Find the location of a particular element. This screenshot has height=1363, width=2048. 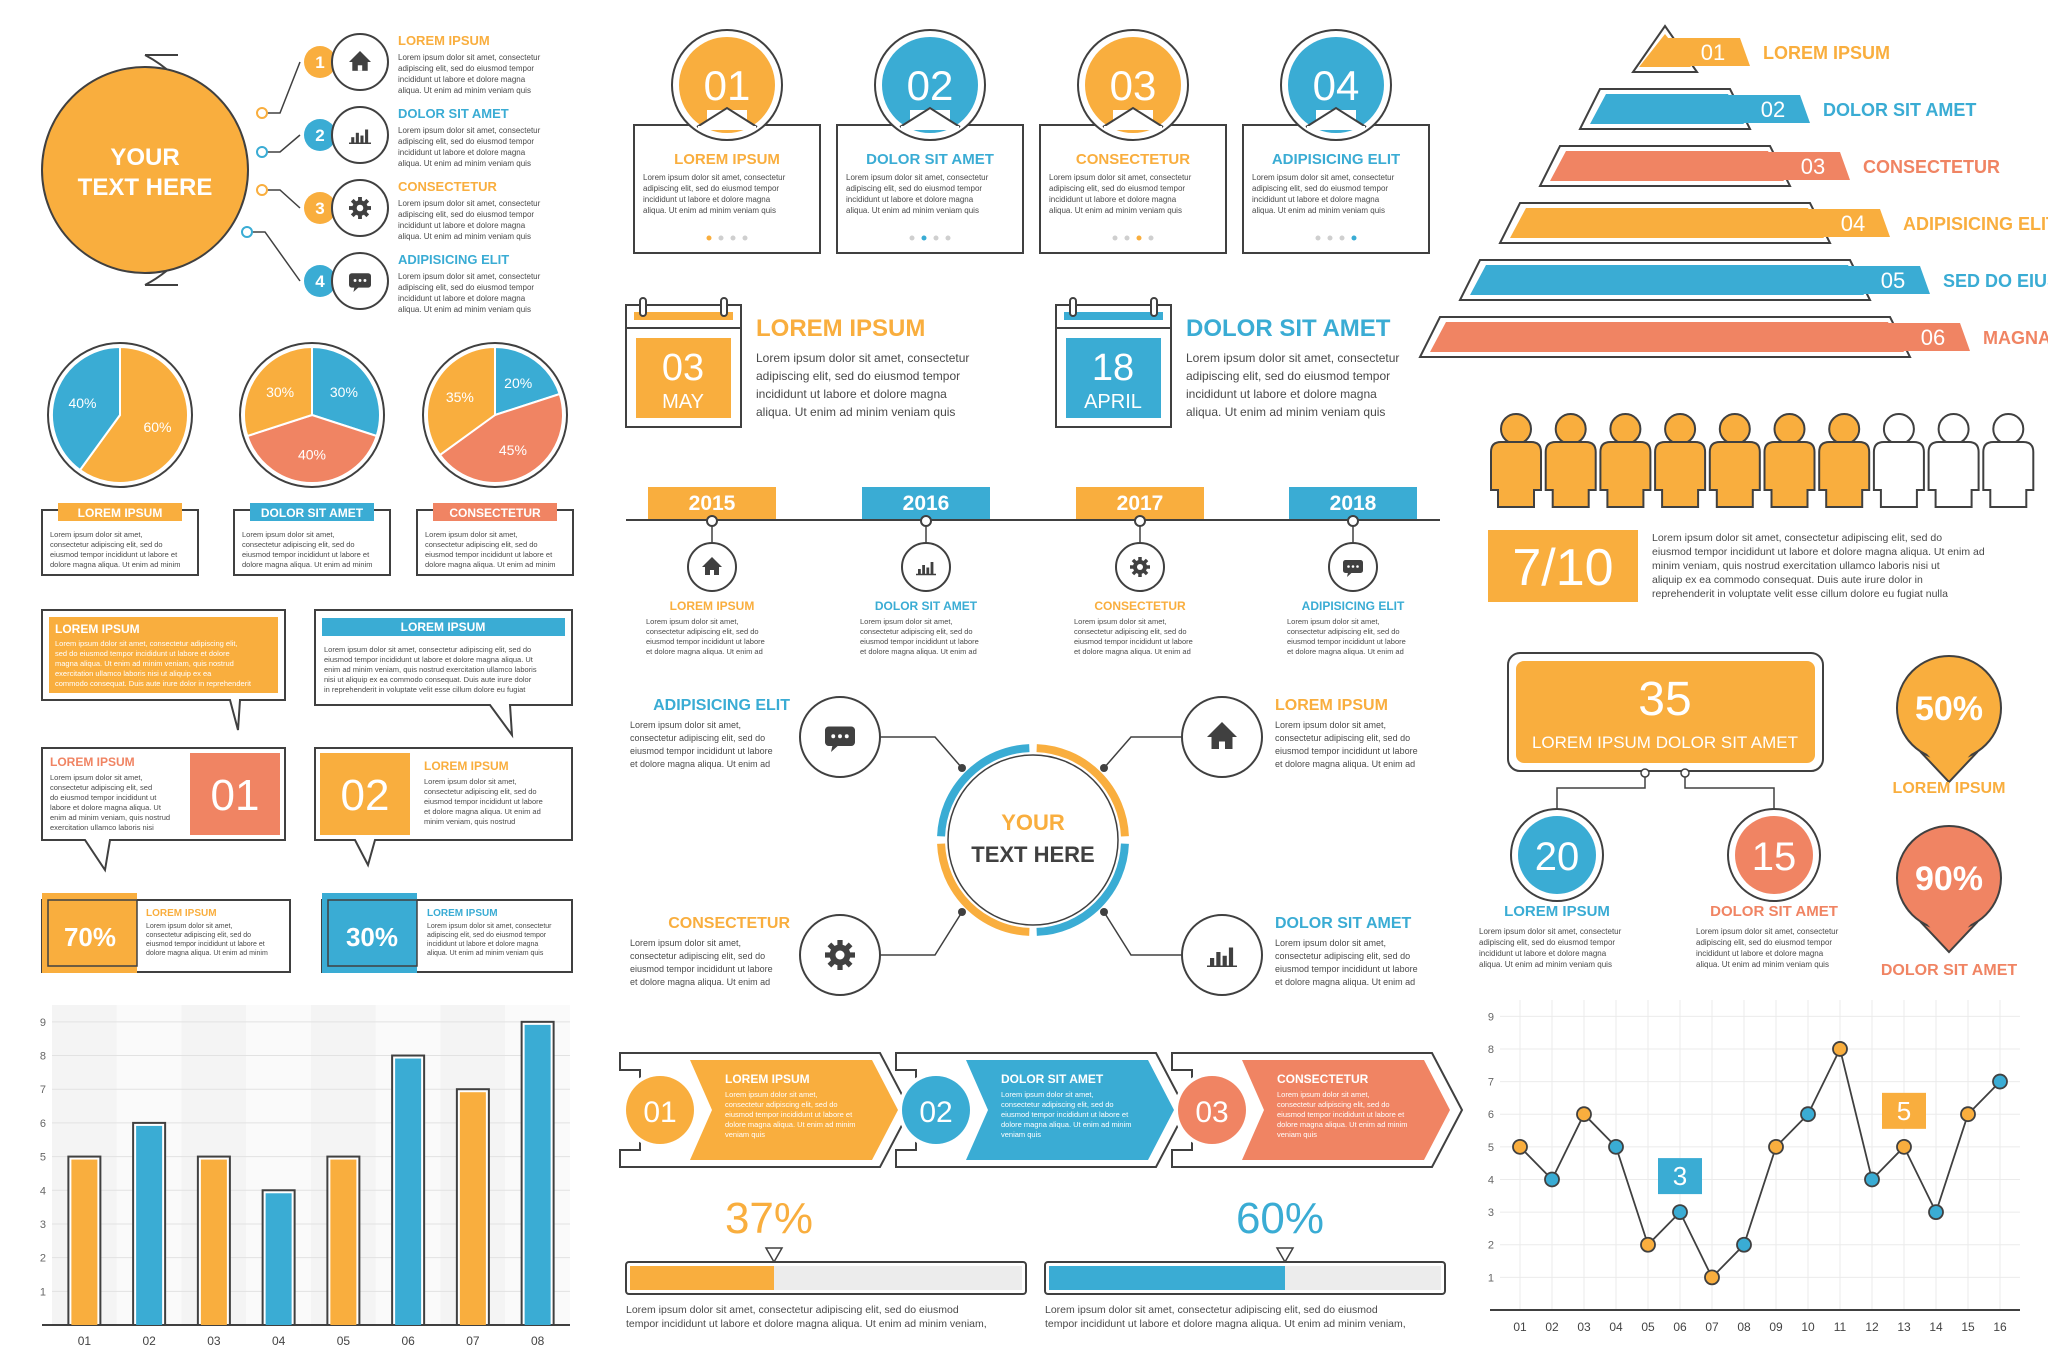

x-tick-label: 13 is located at coordinates (1904, 1327).